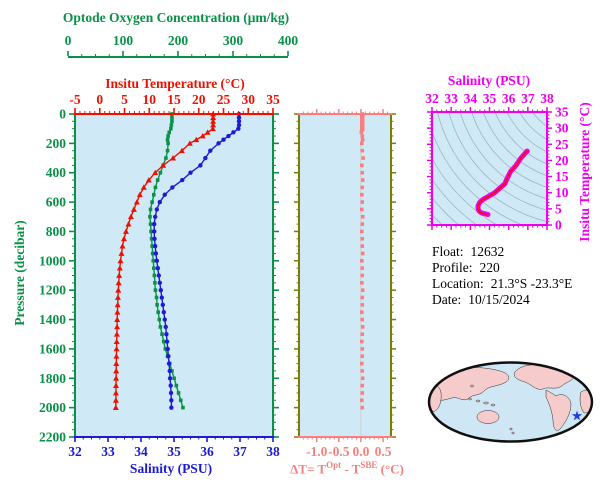 This screenshot has width=609, height=497. What do you see at coordinates (317, 451) in the screenshot?
I see `svg-text: -1.0` at bounding box center [317, 451].